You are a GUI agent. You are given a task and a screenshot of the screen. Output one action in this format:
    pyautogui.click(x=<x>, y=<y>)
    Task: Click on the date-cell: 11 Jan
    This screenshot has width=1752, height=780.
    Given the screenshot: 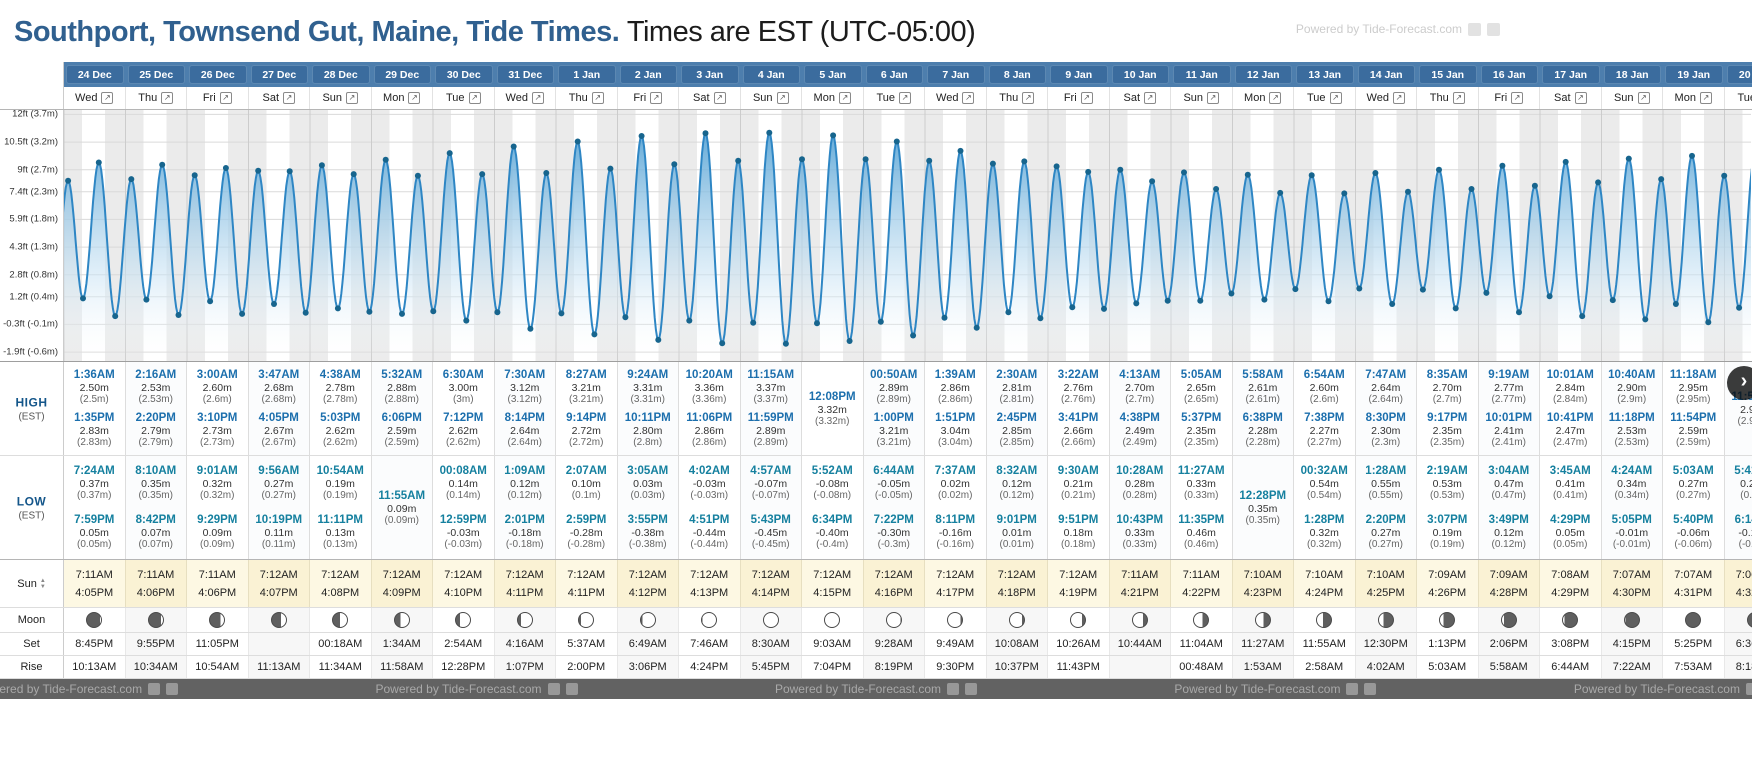 What is the action you would take?
    pyautogui.click(x=1202, y=74)
    